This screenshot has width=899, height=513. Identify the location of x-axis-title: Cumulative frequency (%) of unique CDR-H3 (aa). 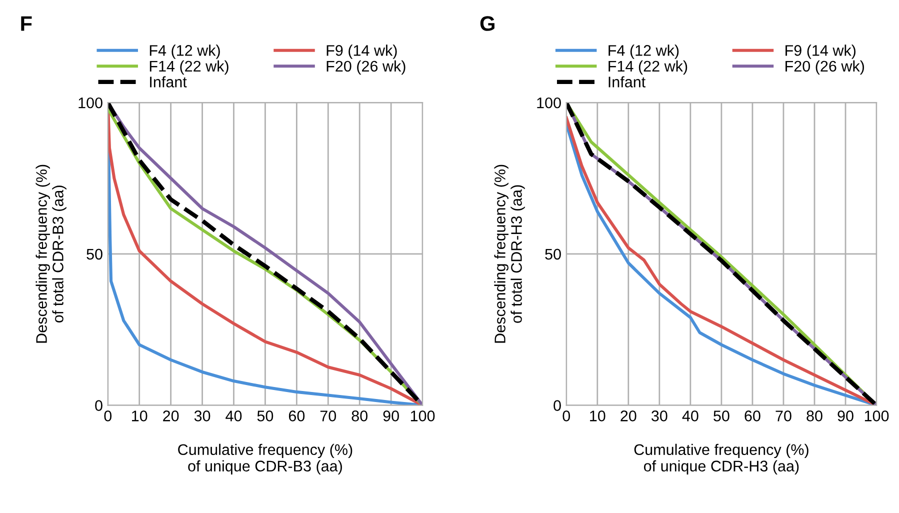
(721, 459).